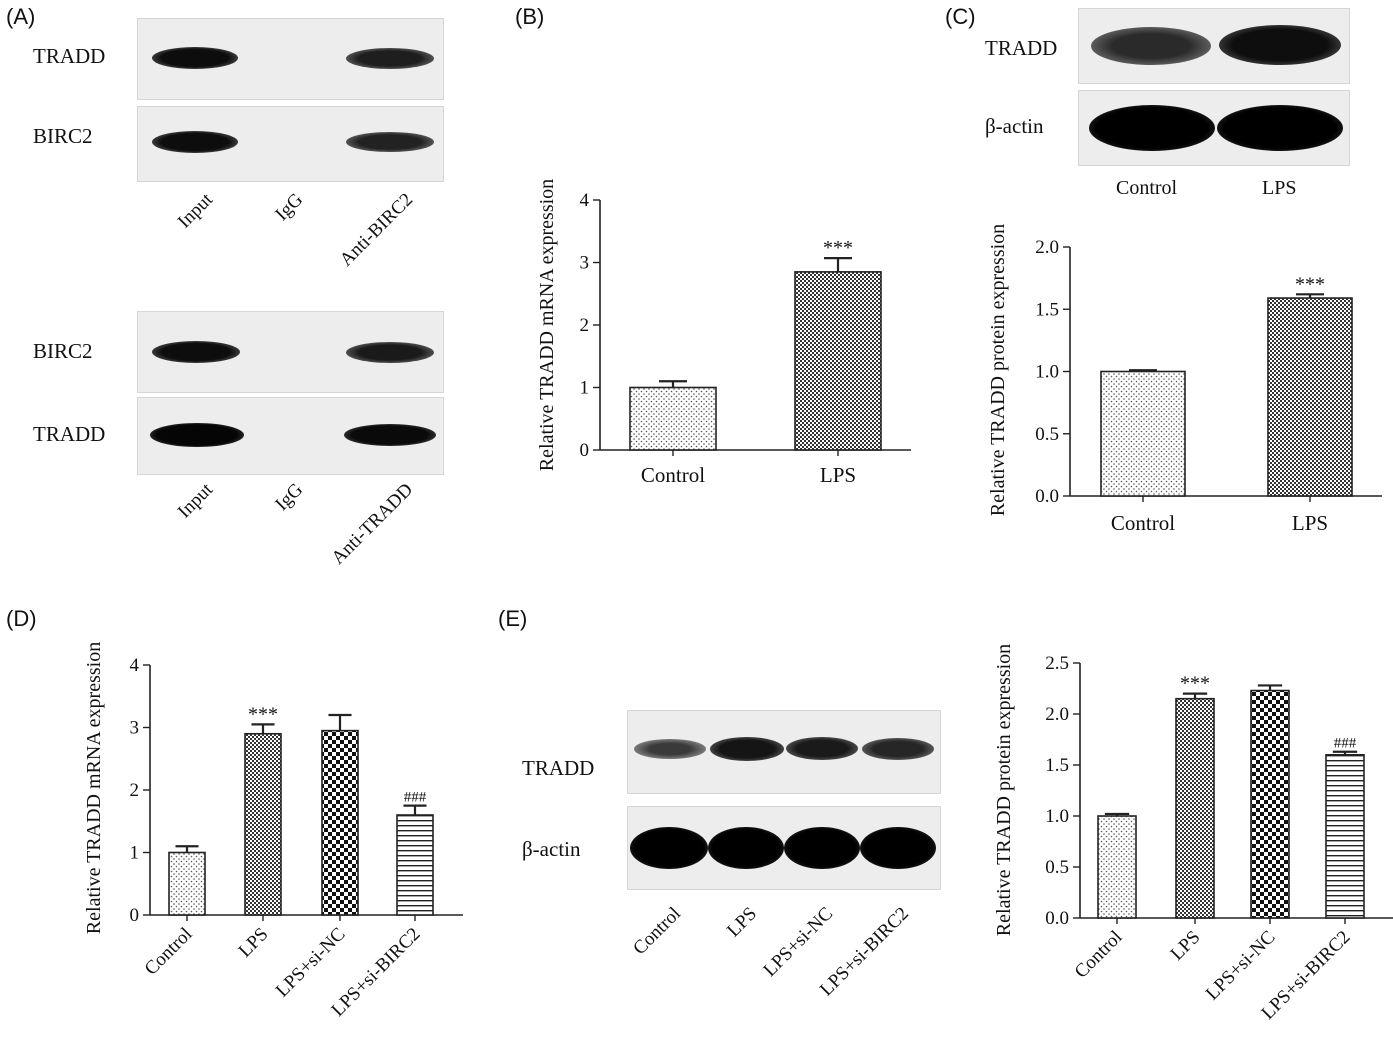  What do you see at coordinates (1147, 188) in the screenshot?
I see `lane-label: Control` at bounding box center [1147, 188].